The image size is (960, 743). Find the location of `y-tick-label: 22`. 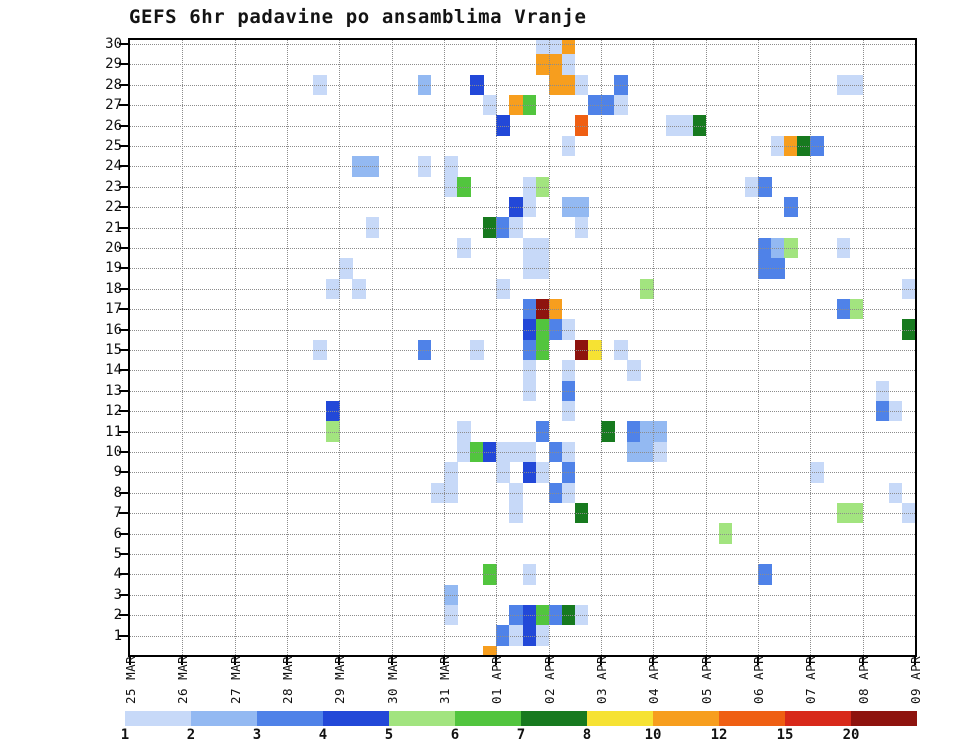

y-tick-label: 22 is located at coordinates (113, 207).